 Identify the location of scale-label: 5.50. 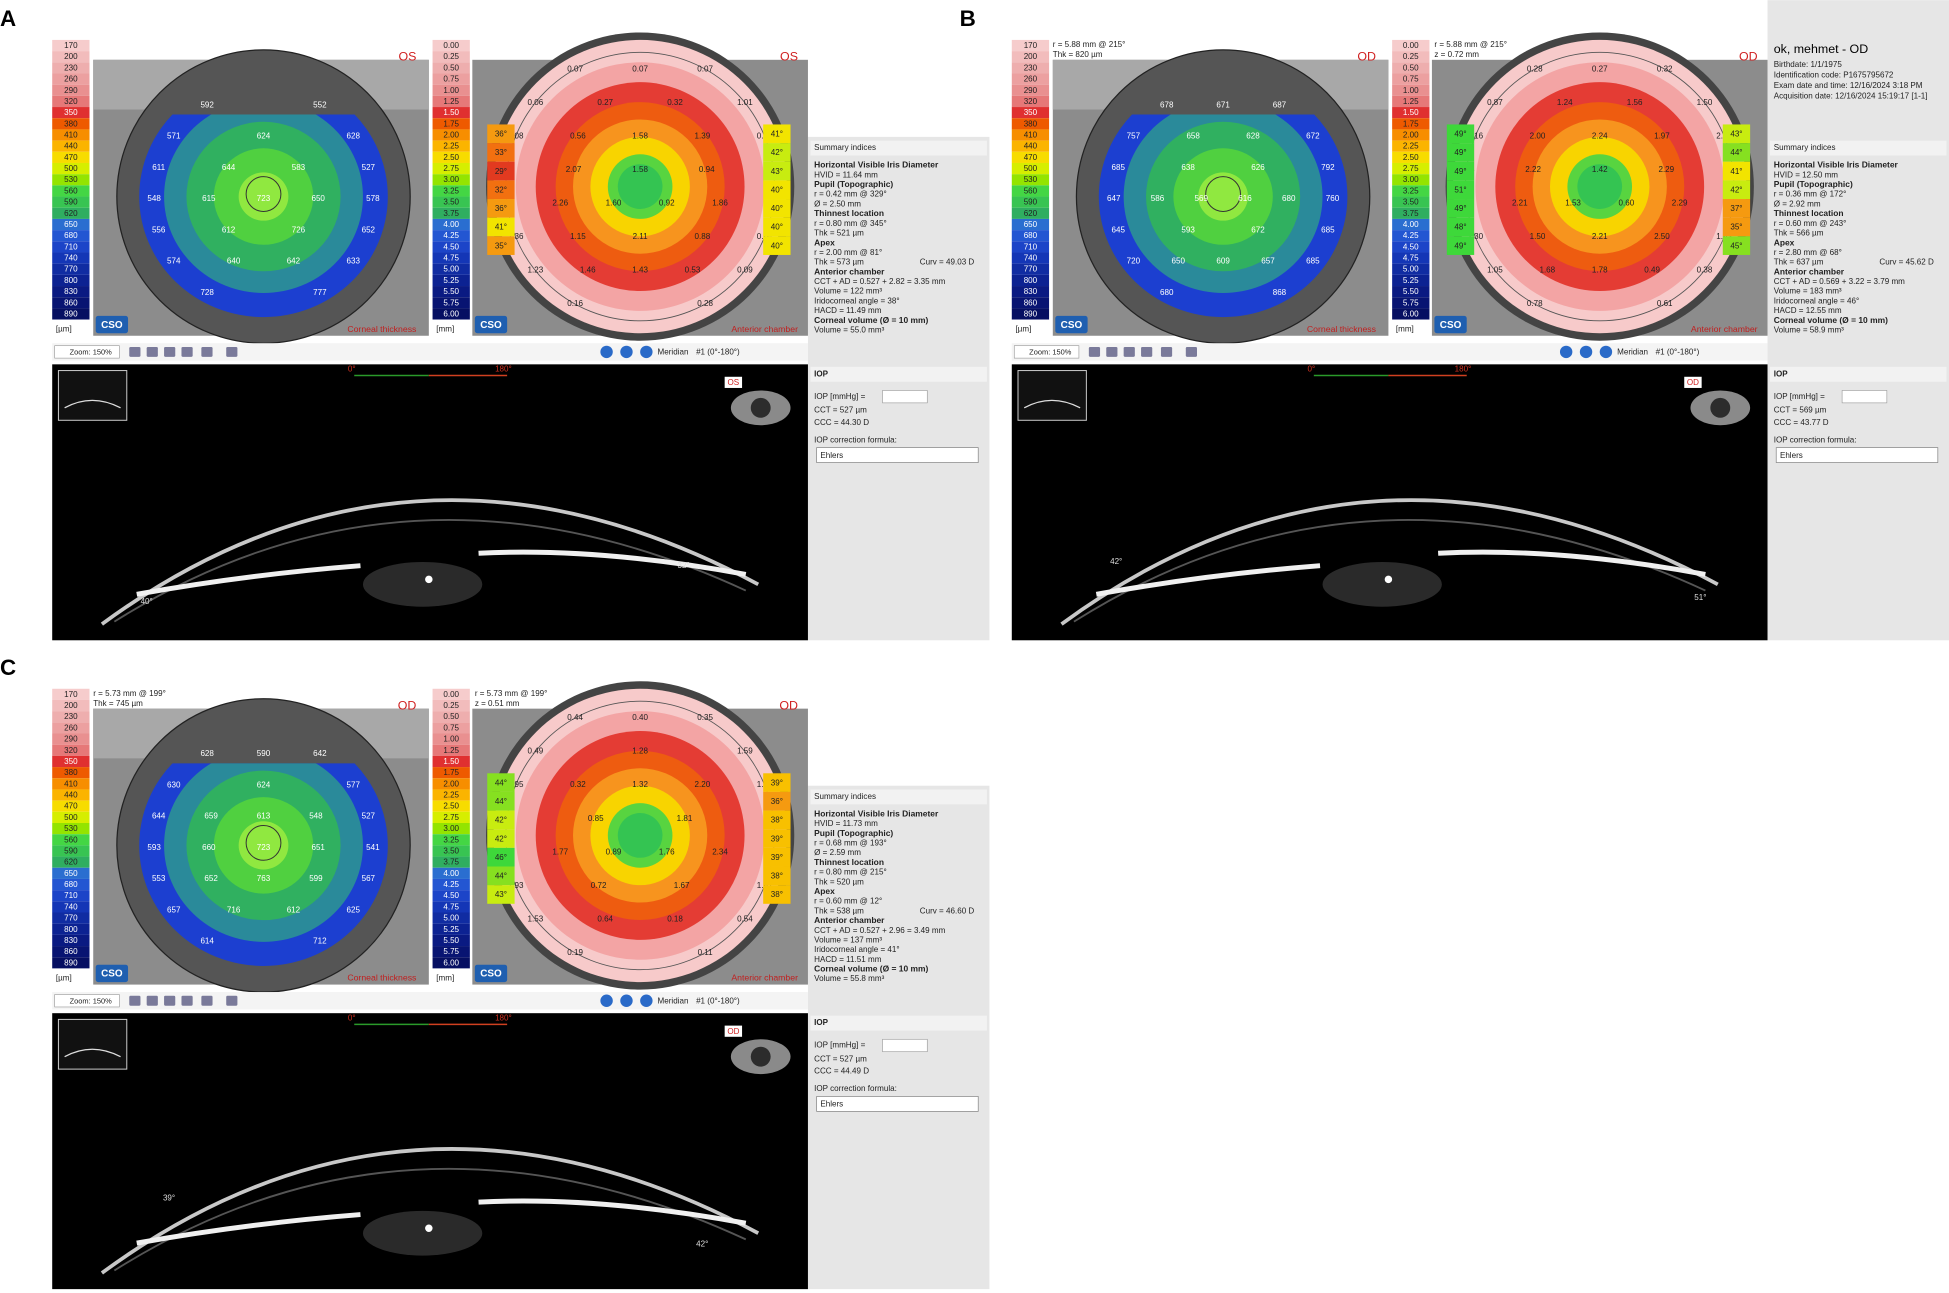
(1411, 291).